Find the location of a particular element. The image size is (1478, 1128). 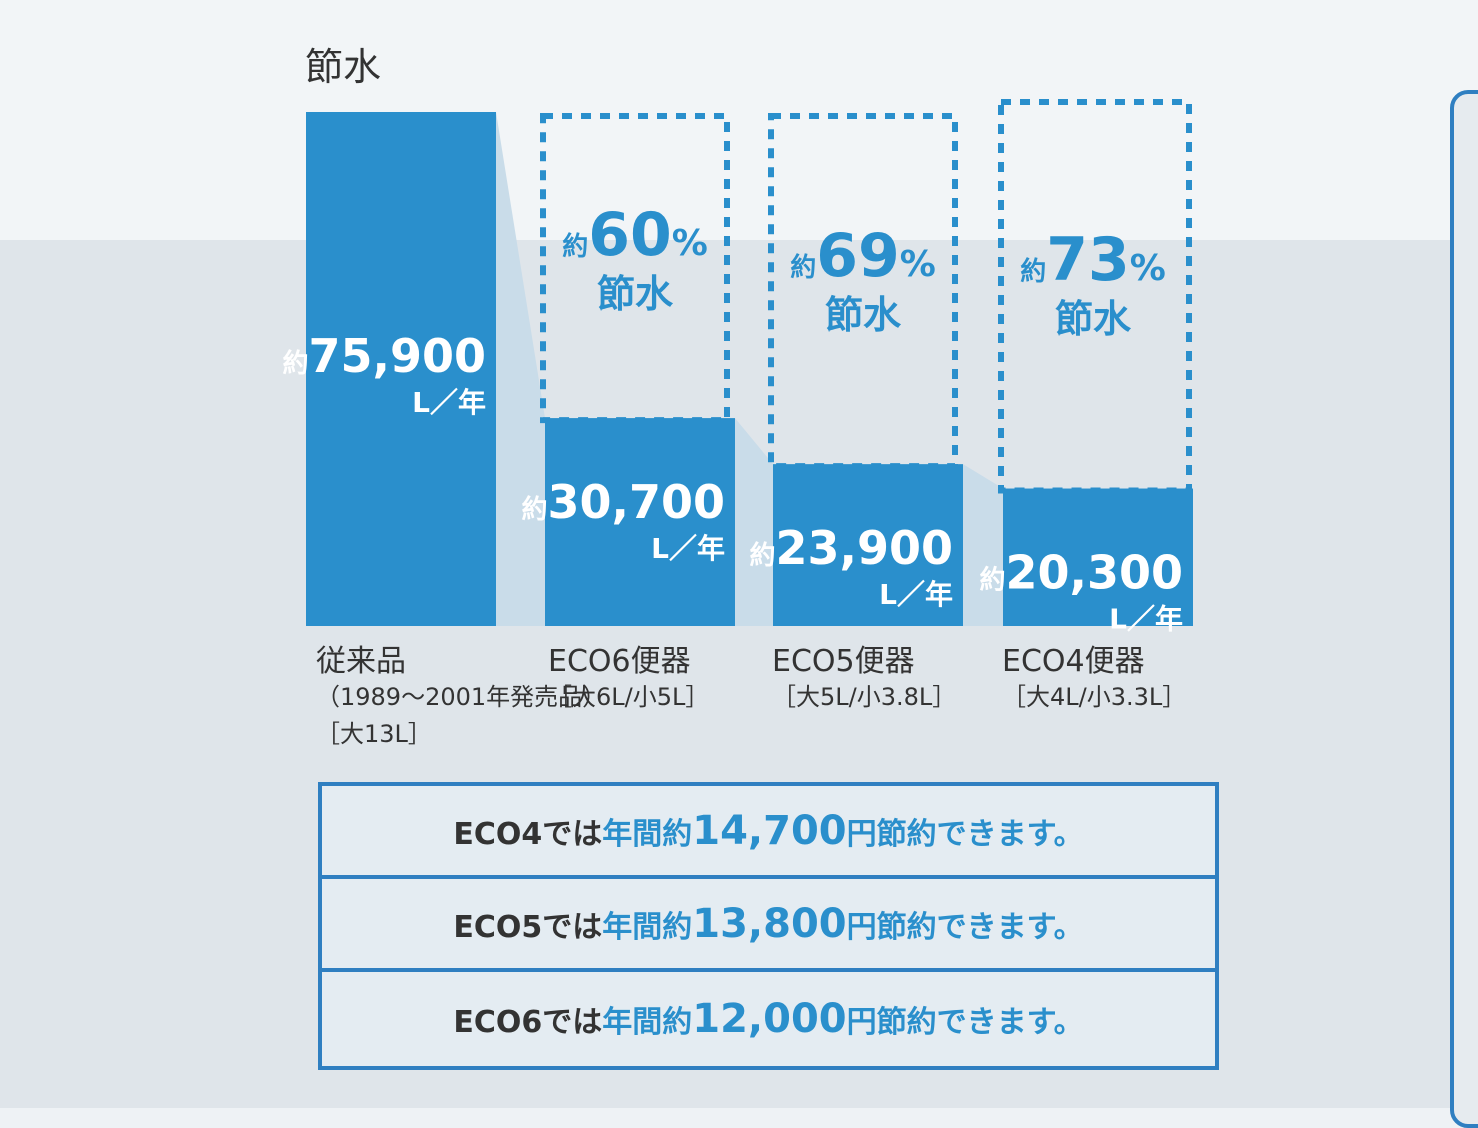

saving-word-3: 節水 is located at coordinates (863, 315).